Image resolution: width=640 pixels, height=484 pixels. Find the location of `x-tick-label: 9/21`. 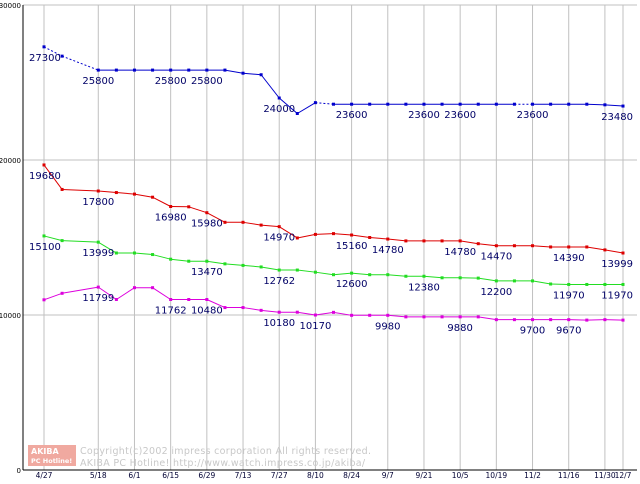

x-tick-label: 9/21 is located at coordinates (424, 475).